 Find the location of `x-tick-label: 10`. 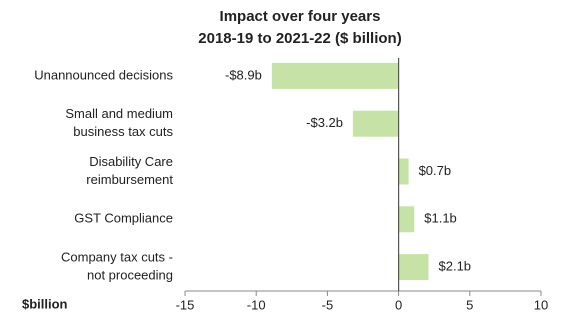

x-tick-label: 10 is located at coordinates (541, 304).